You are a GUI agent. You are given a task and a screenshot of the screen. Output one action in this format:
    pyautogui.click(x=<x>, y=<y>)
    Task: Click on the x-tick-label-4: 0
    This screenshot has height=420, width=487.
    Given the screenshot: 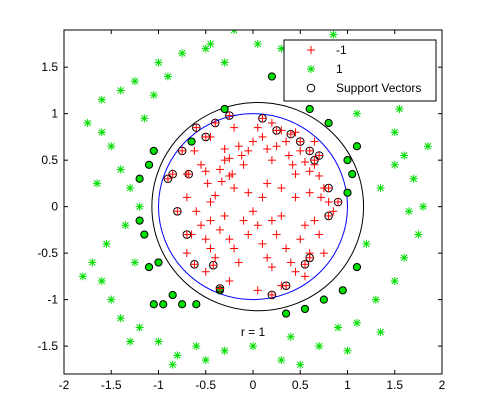 What is the action you would take?
    pyautogui.click(x=253, y=385)
    